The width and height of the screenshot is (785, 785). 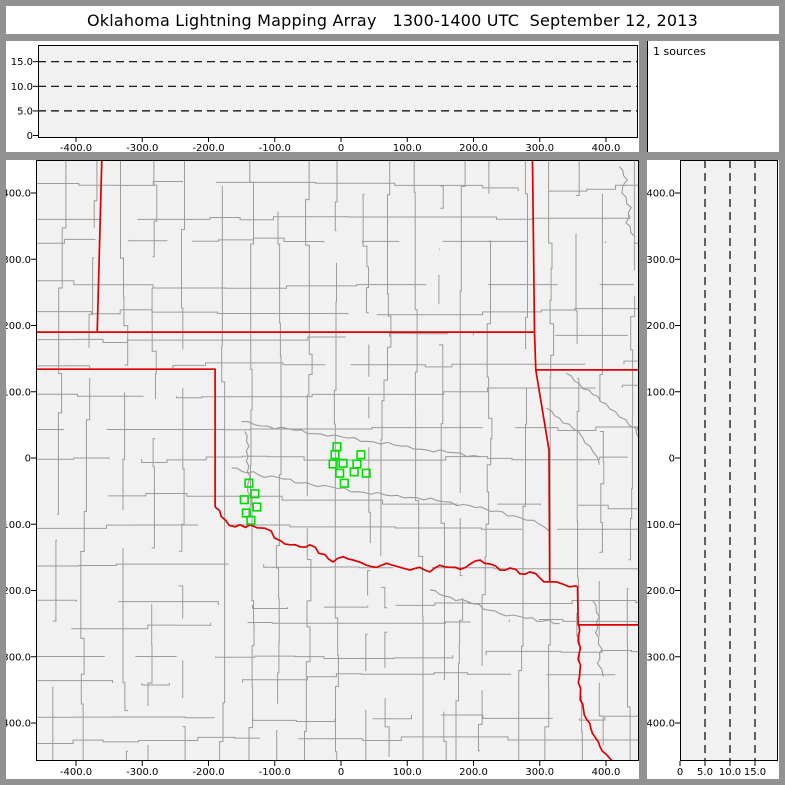 What do you see at coordinates (305, 483) in the screenshot?
I see `source-markers` at bounding box center [305, 483].